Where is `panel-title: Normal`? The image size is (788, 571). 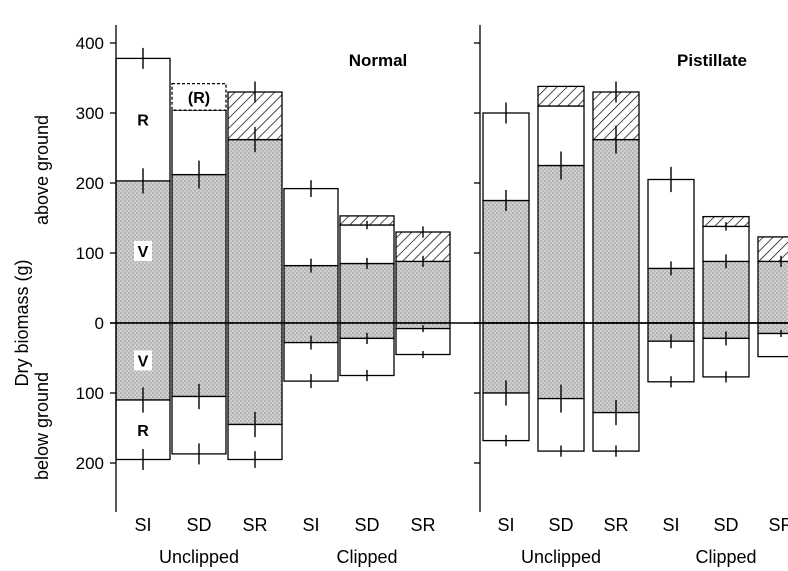
panel-title: Normal is located at coordinates (378, 60).